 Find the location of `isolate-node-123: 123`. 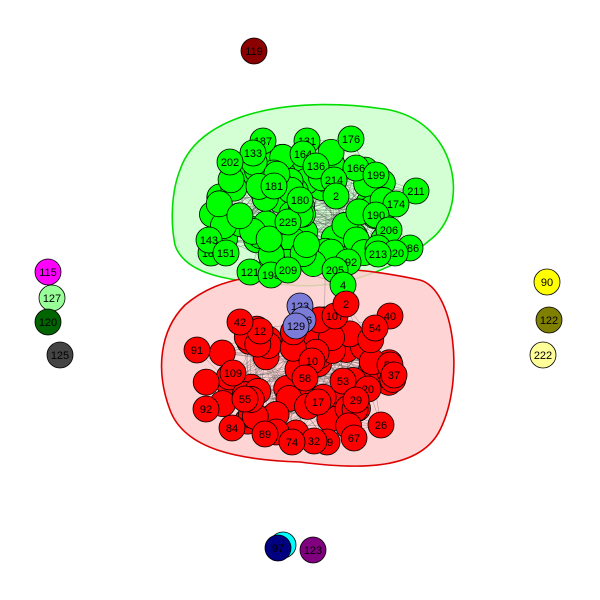

isolate-node-123: 123 is located at coordinates (313, 550).